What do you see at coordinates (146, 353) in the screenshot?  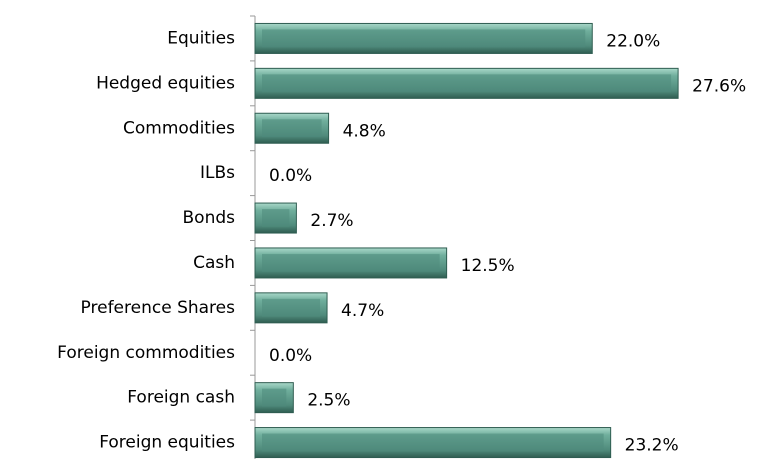 I see `category-label: Foreign commodities` at bounding box center [146, 353].